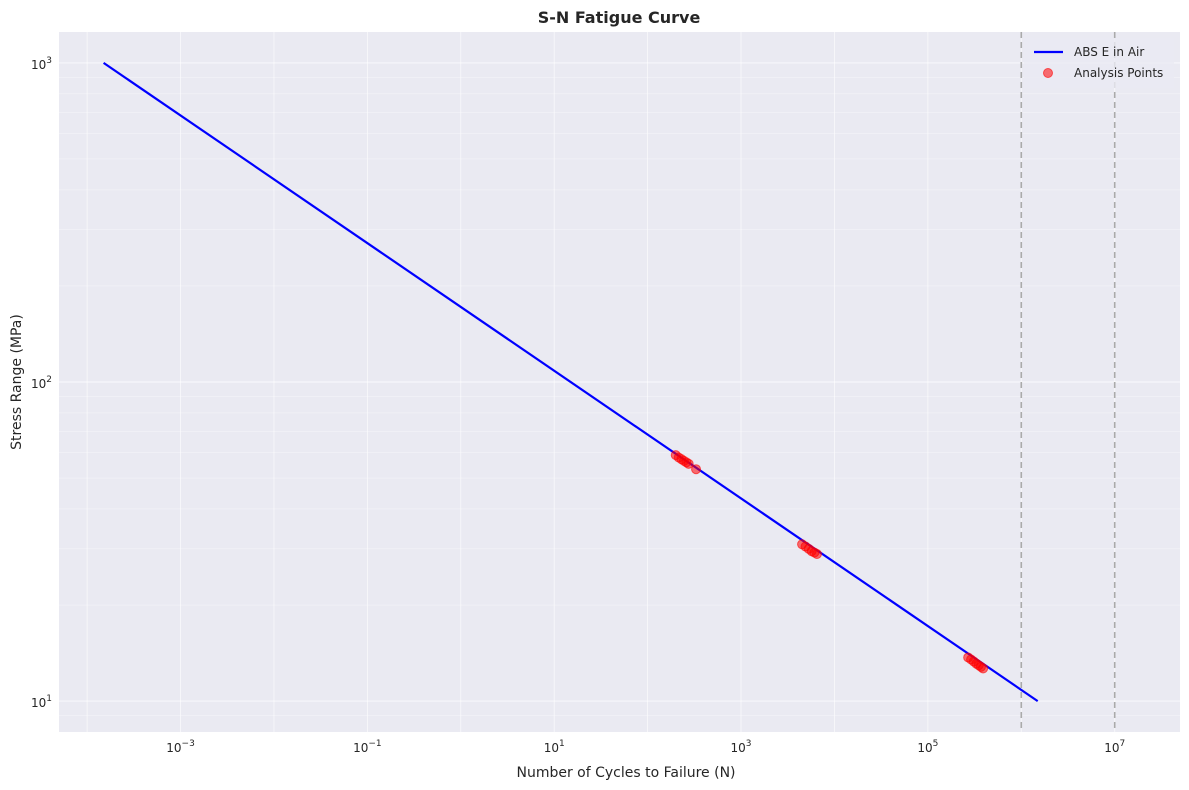 The image size is (1189, 790). I want to click on x-tick-label: 10¹, so click(554, 747).